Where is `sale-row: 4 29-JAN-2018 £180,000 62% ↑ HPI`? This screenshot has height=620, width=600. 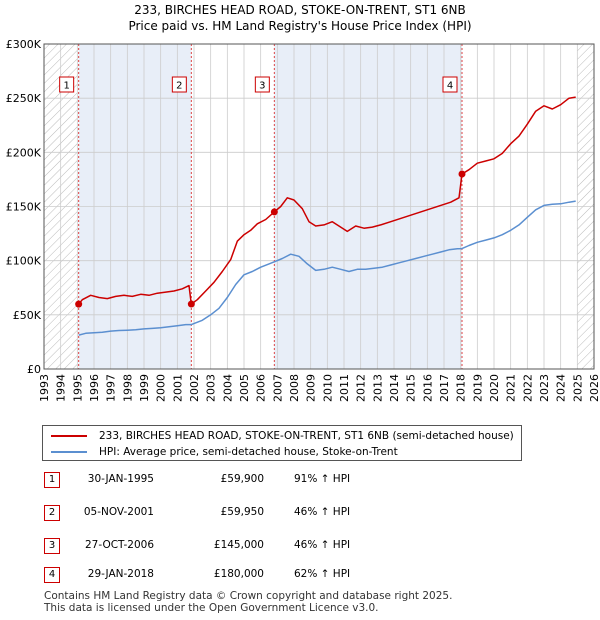 sale-row: 4 29-JAN-2018 £180,000 62% ↑ HPI is located at coordinates (224, 576).